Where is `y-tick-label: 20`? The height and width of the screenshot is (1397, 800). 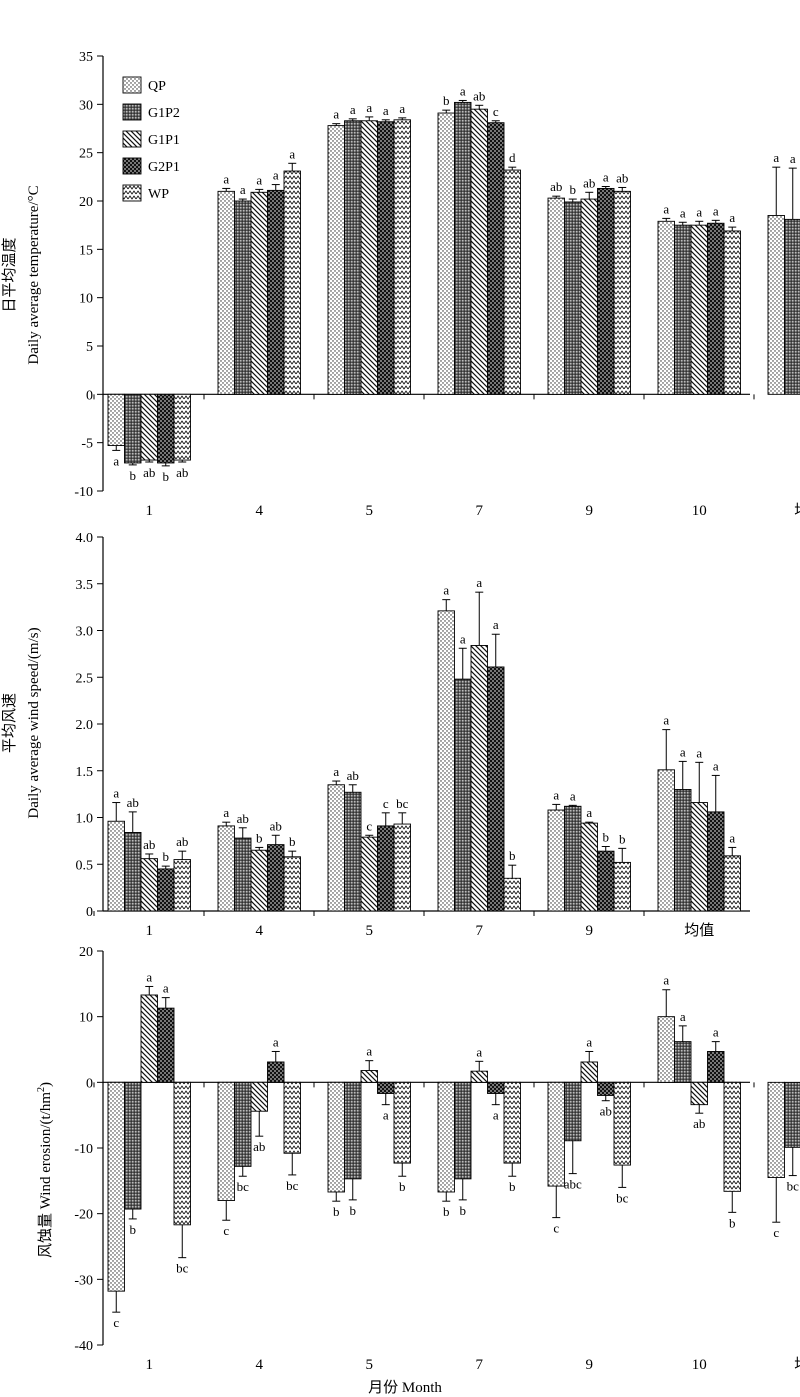 y-tick-label: 20 is located at coordinates (86, 202).